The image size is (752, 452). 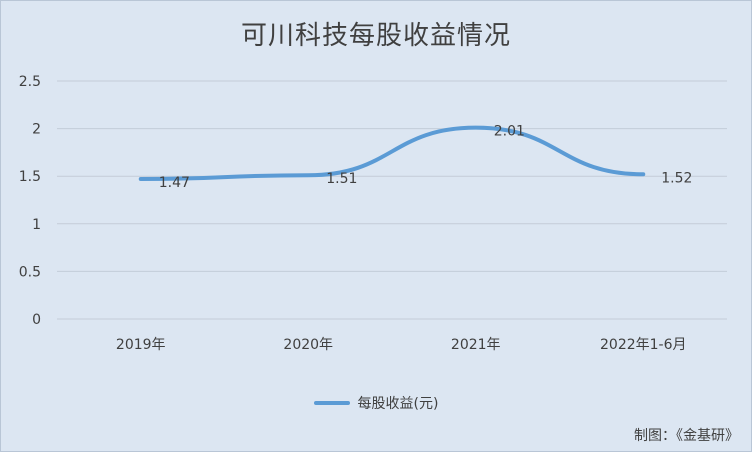 I want to click on y-tick-label: 2.5, so click(x=30, y=82).